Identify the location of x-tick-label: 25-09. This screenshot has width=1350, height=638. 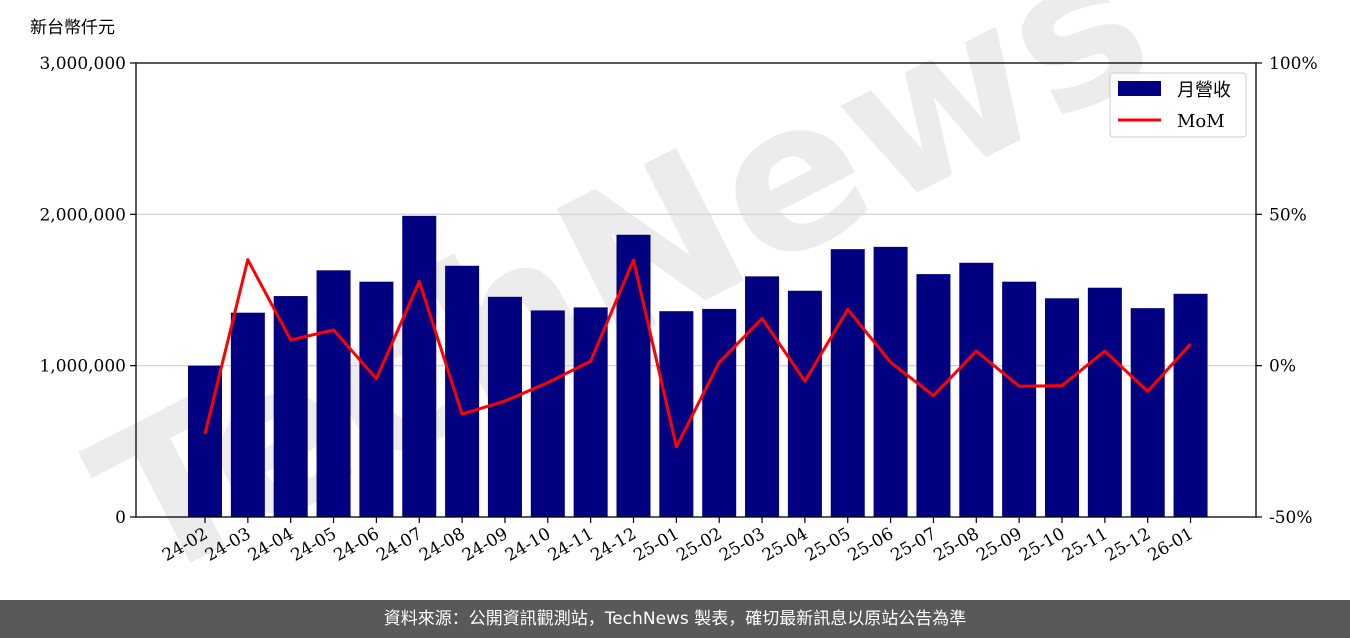
(999, 545).